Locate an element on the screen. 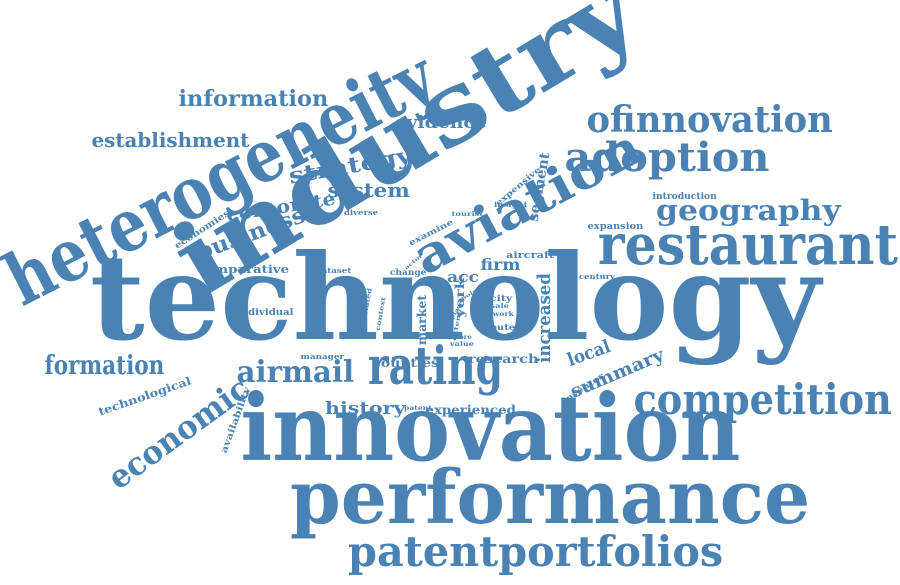  word-system: system is located at coordinates (368, 190).